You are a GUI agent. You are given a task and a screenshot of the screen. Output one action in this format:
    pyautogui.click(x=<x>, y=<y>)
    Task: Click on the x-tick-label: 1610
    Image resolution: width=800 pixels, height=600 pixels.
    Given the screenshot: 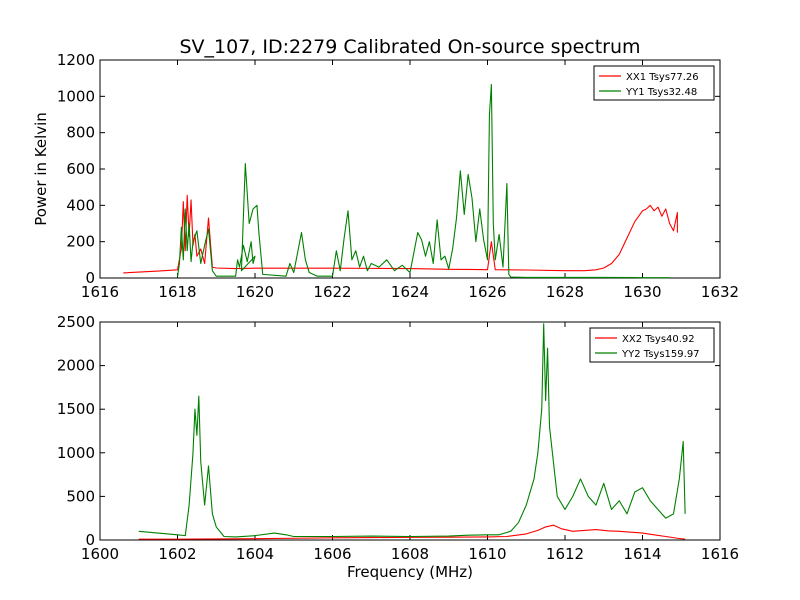 What is the action you would take?
    pyautogui.click(x=487, y=554)
    